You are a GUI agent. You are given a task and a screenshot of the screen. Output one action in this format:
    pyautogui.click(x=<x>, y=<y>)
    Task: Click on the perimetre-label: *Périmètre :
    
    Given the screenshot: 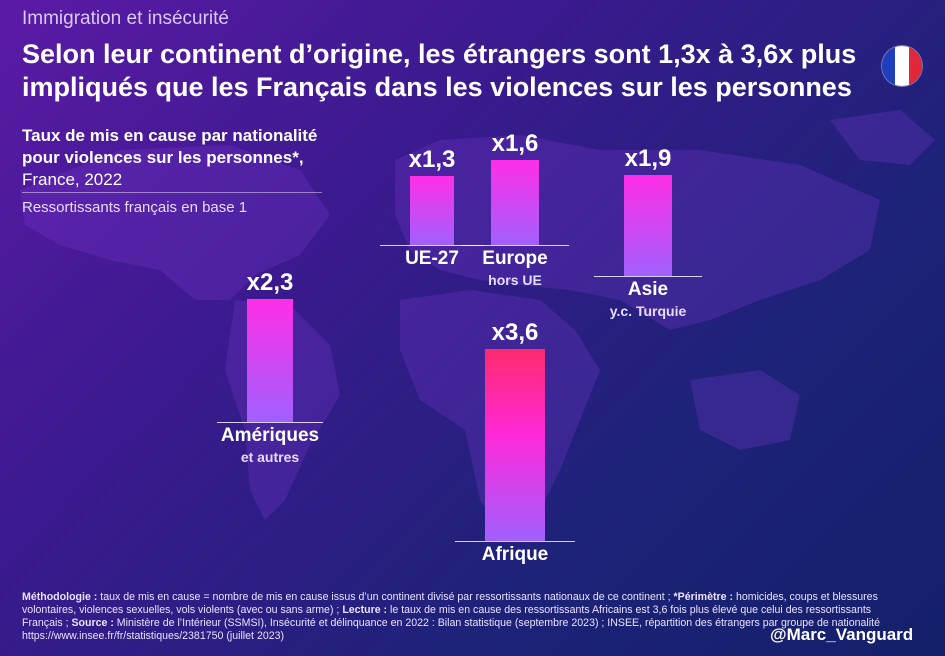 What is the action you would take?
    pyautogui.click(x=702, y=597)
    